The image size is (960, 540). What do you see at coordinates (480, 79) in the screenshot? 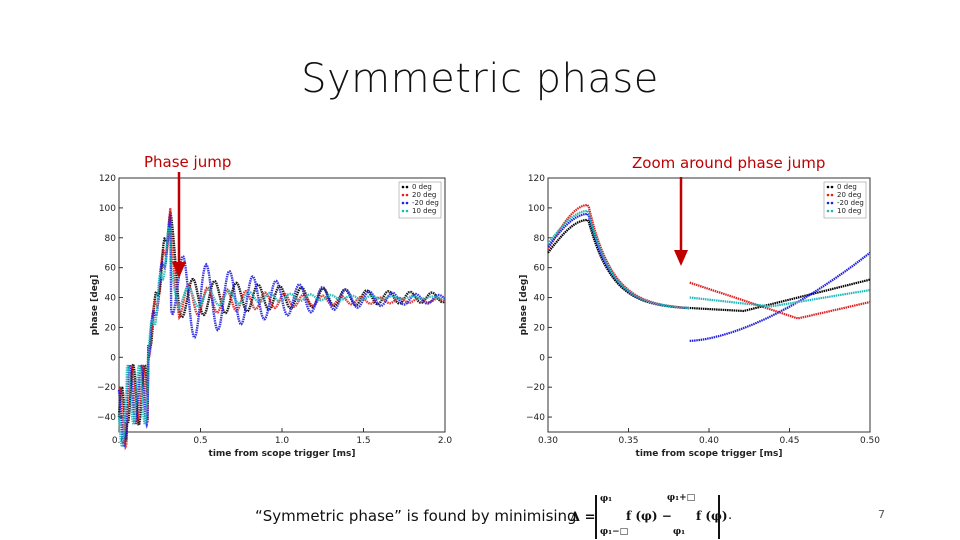
I see `slide-title: Symmetric phase` at bounding box center [480, 79].